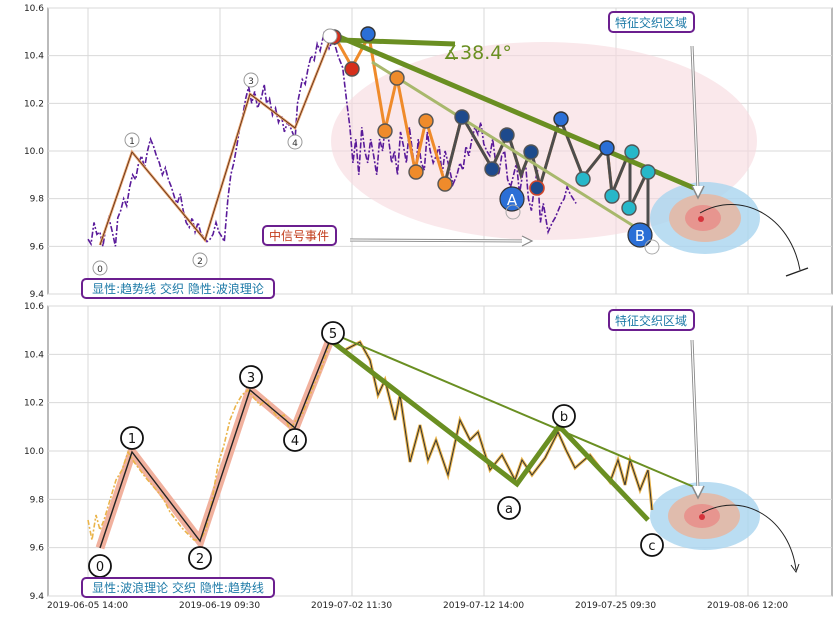  I want to click on bottom-down-arrowhead, so click(698, 492).